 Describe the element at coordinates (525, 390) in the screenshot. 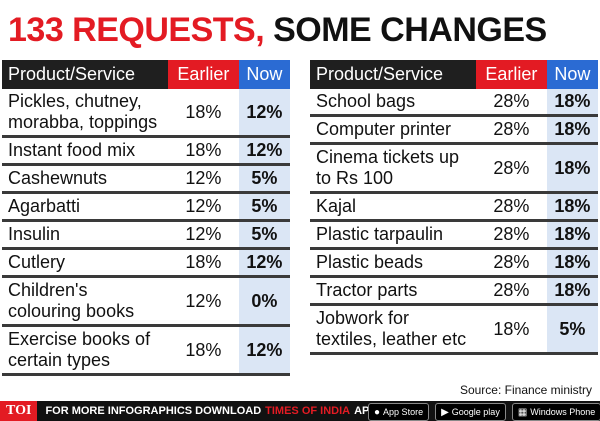

I see `source-note: Source: Finance ministry` at that location.